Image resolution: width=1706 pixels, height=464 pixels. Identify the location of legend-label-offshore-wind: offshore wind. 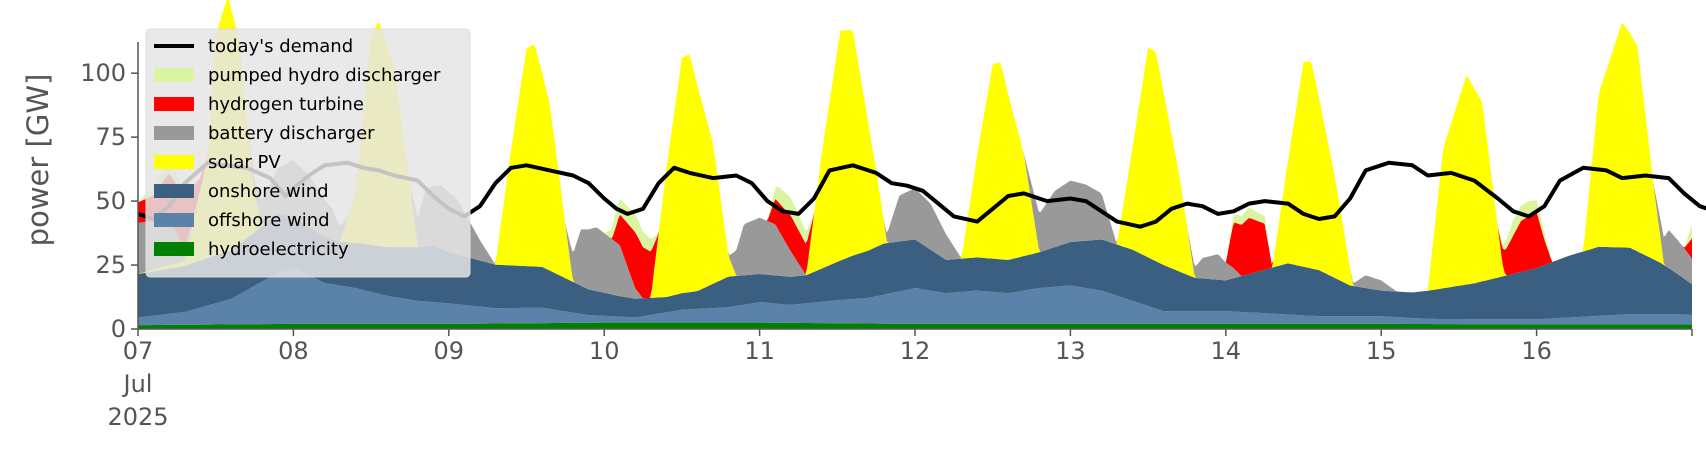
(269, 220).